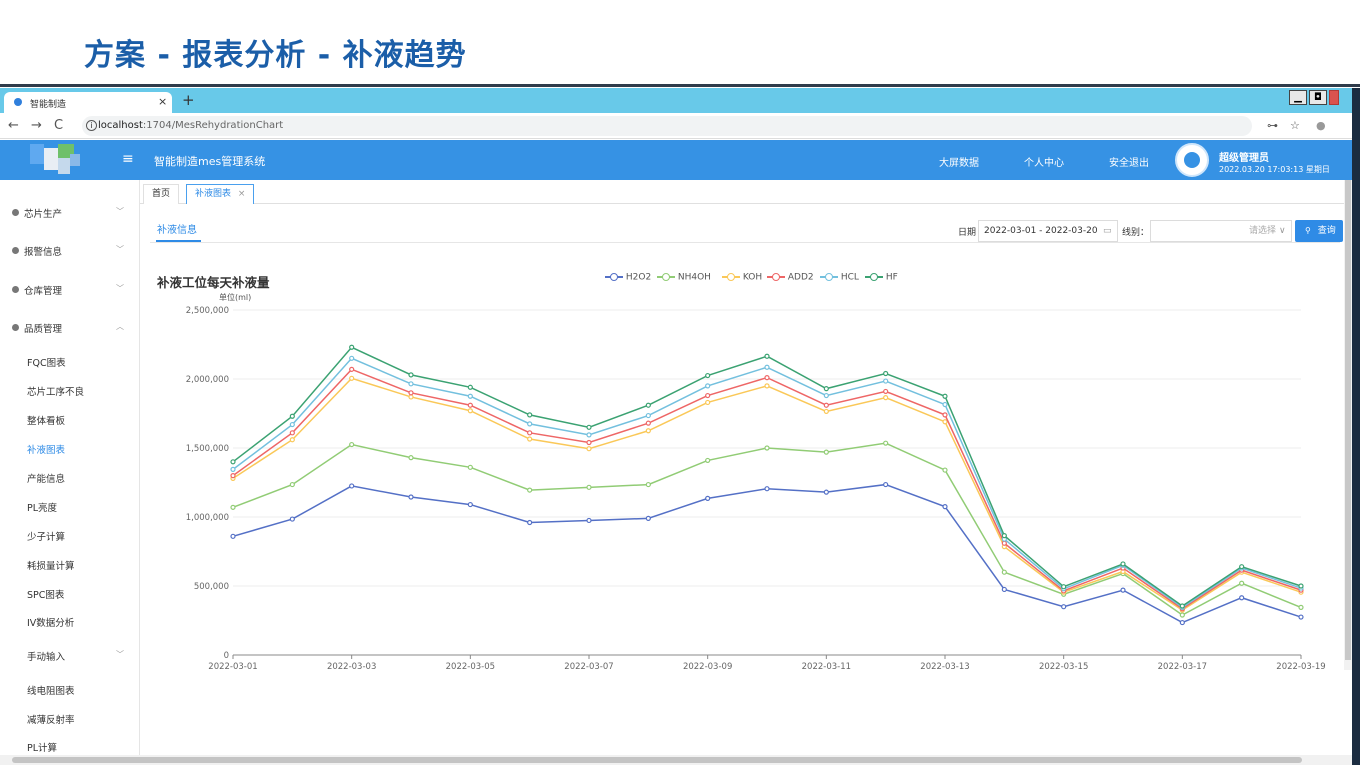 The width and height of the screenshot is (1360, 768). What do you see at coordinates (75, 656) in the screenshot?
I see `sidebar-group-manual-input: 手动输入 ﹀` at bounding box center [75, 656].